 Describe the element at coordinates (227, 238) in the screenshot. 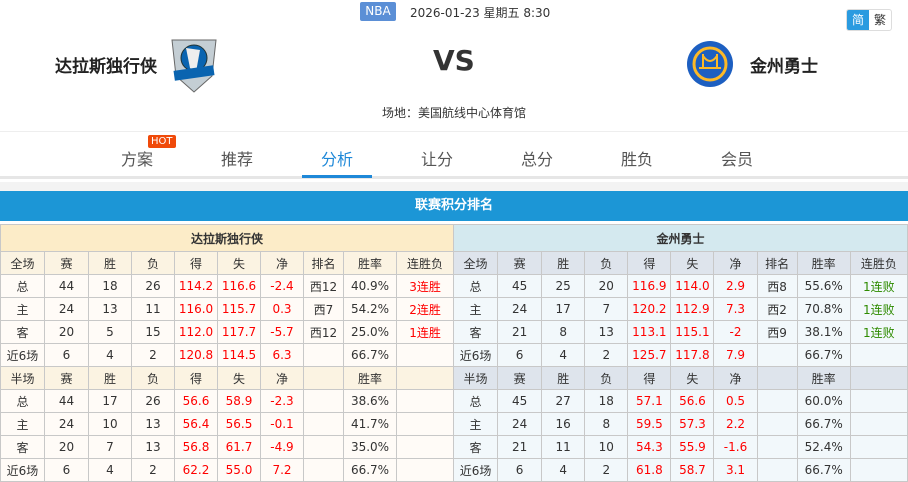

I see `table-team-title: 达拉斯独行侠` at that location.